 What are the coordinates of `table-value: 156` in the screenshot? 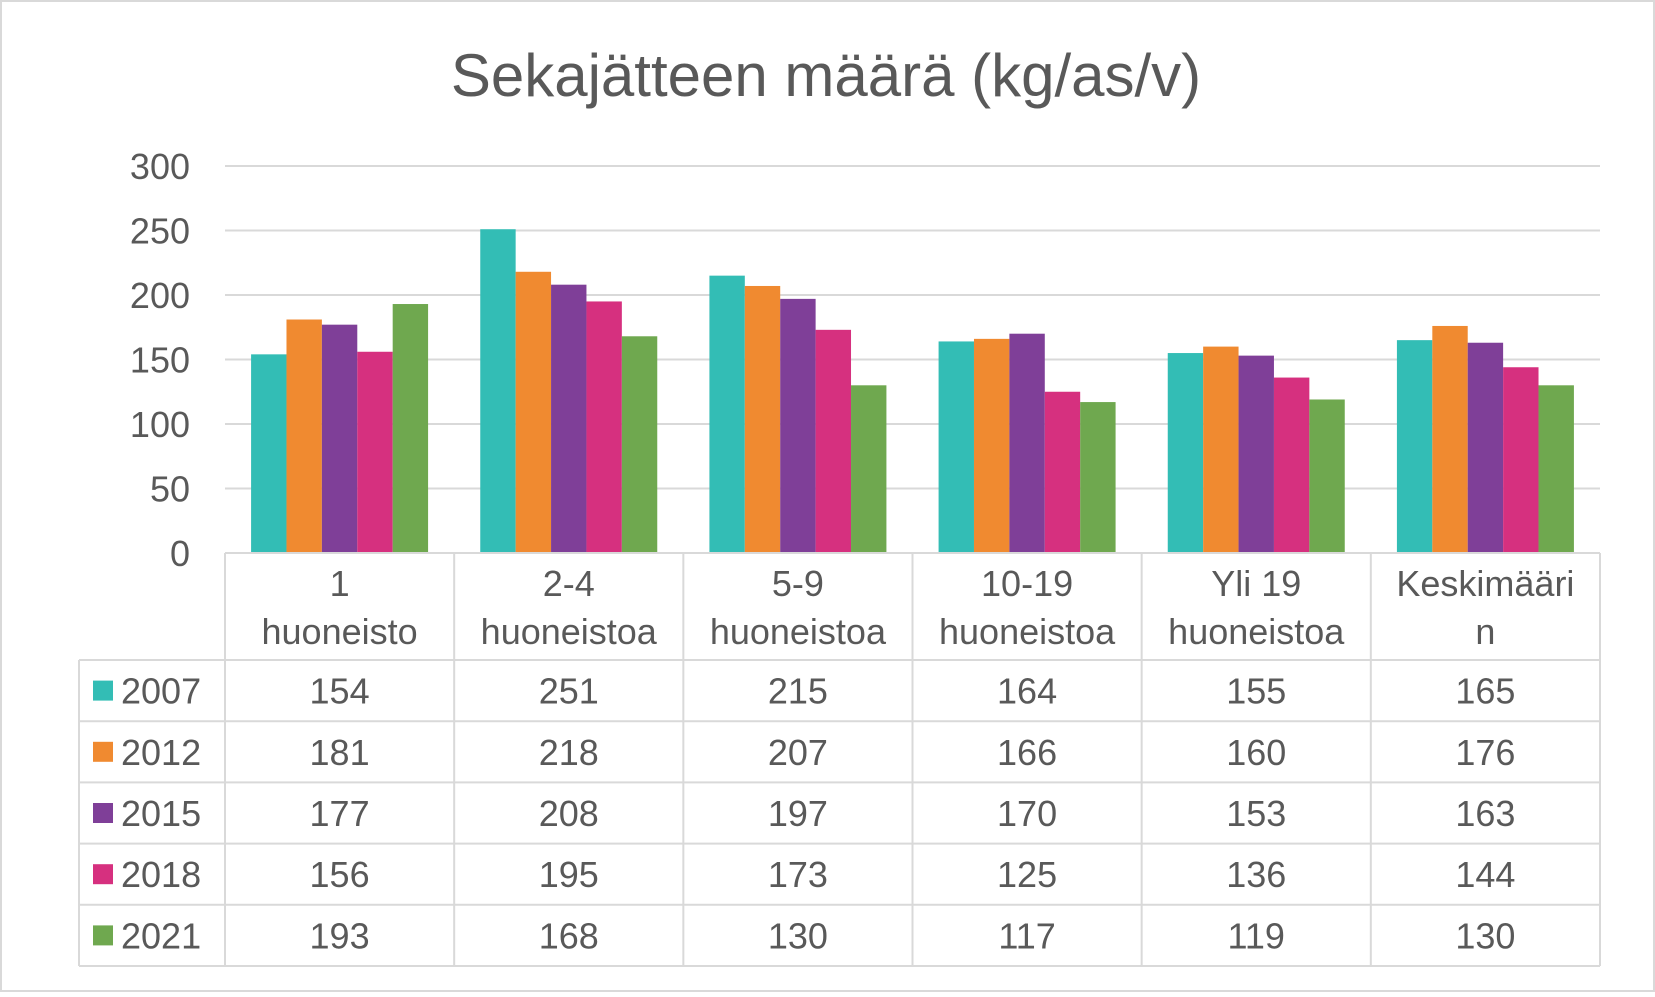 It's located at (340, 874).